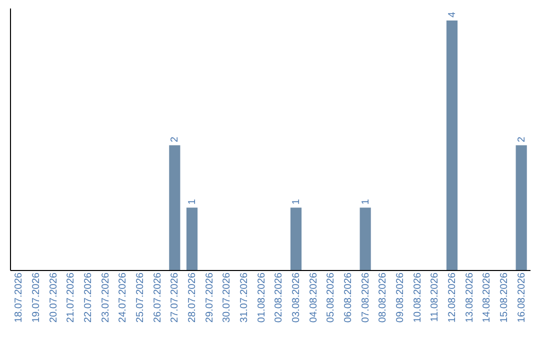 Image resolution: width=540 pixels, height=340 pixels. I want to click on x-tick-label: 10.08.2026, so click(418, 297).